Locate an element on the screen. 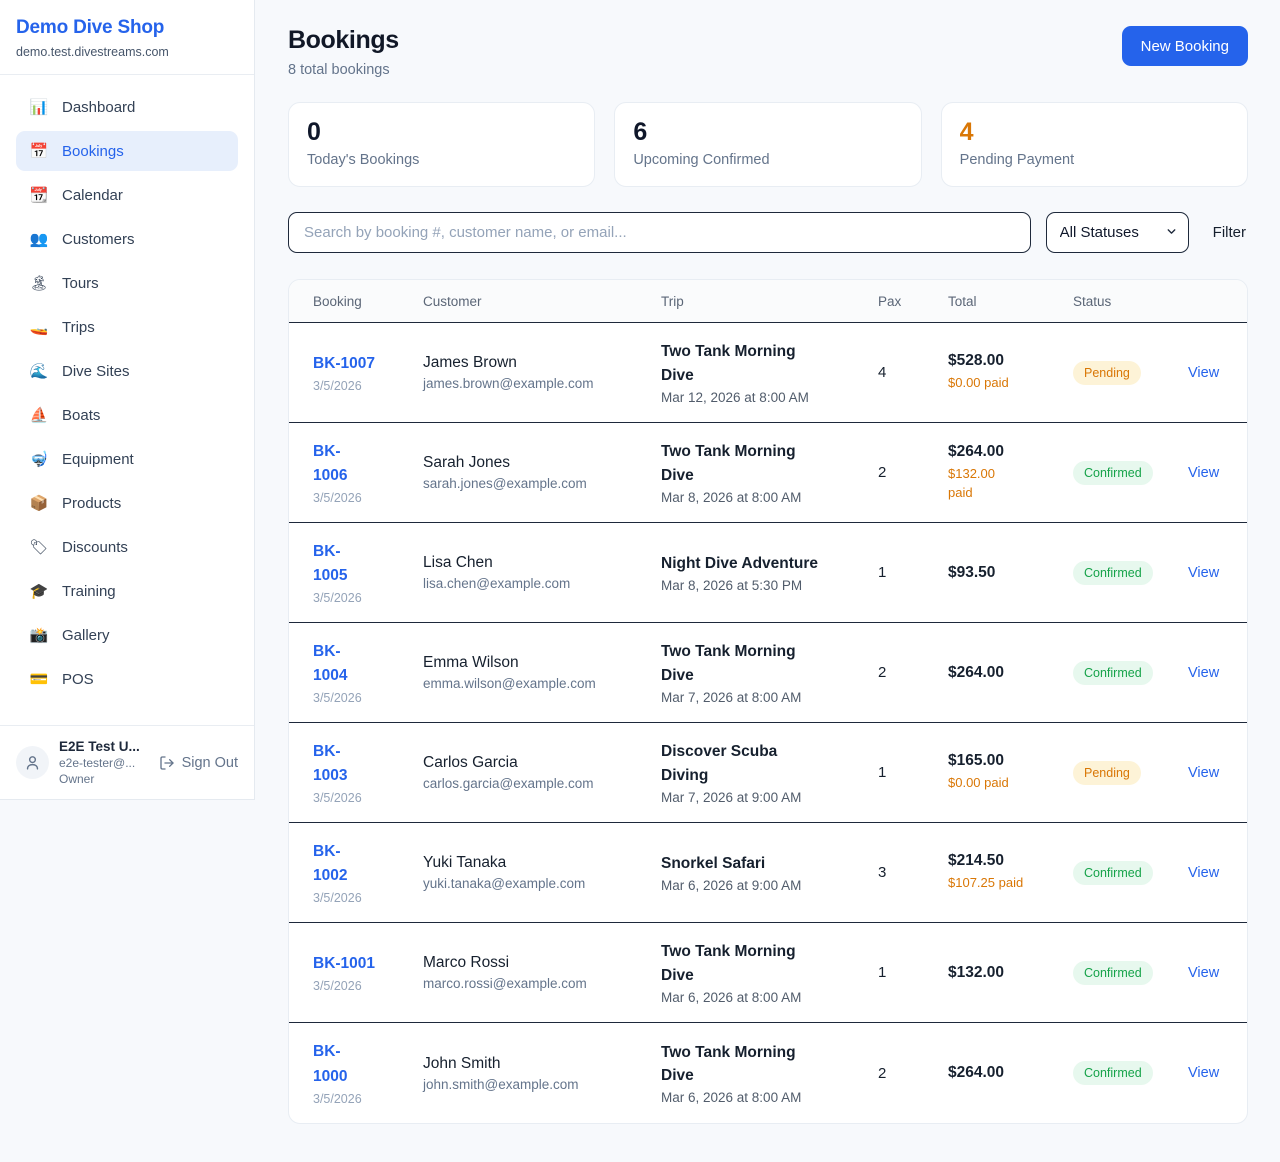 The width and height of the screenshot is (1280, 1162). booking-id-link: BK- 1005 is located at coordinates (330, 563).